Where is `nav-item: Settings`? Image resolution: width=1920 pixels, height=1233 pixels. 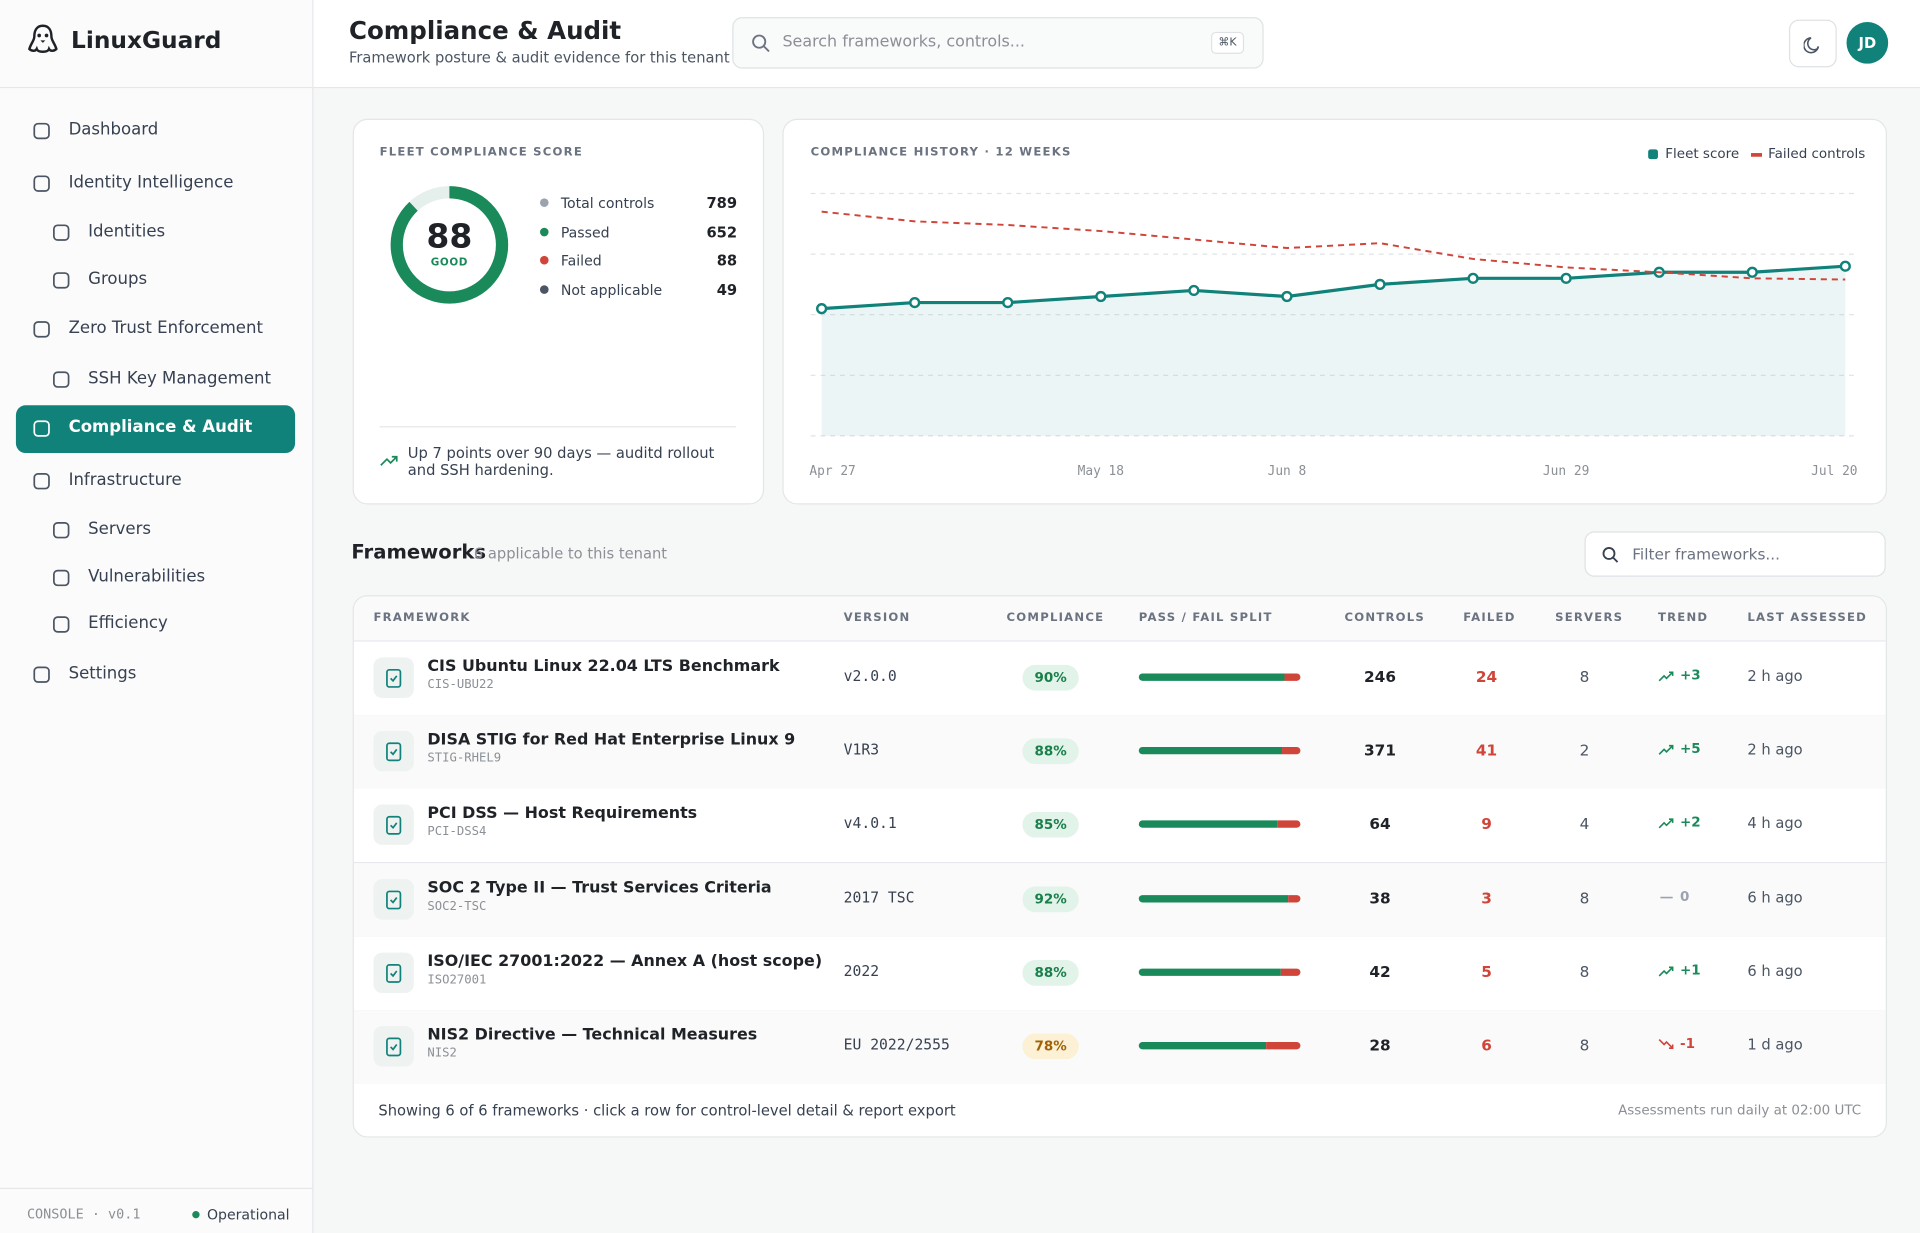 nav-item: Settings is located at coordinates (102, 673).